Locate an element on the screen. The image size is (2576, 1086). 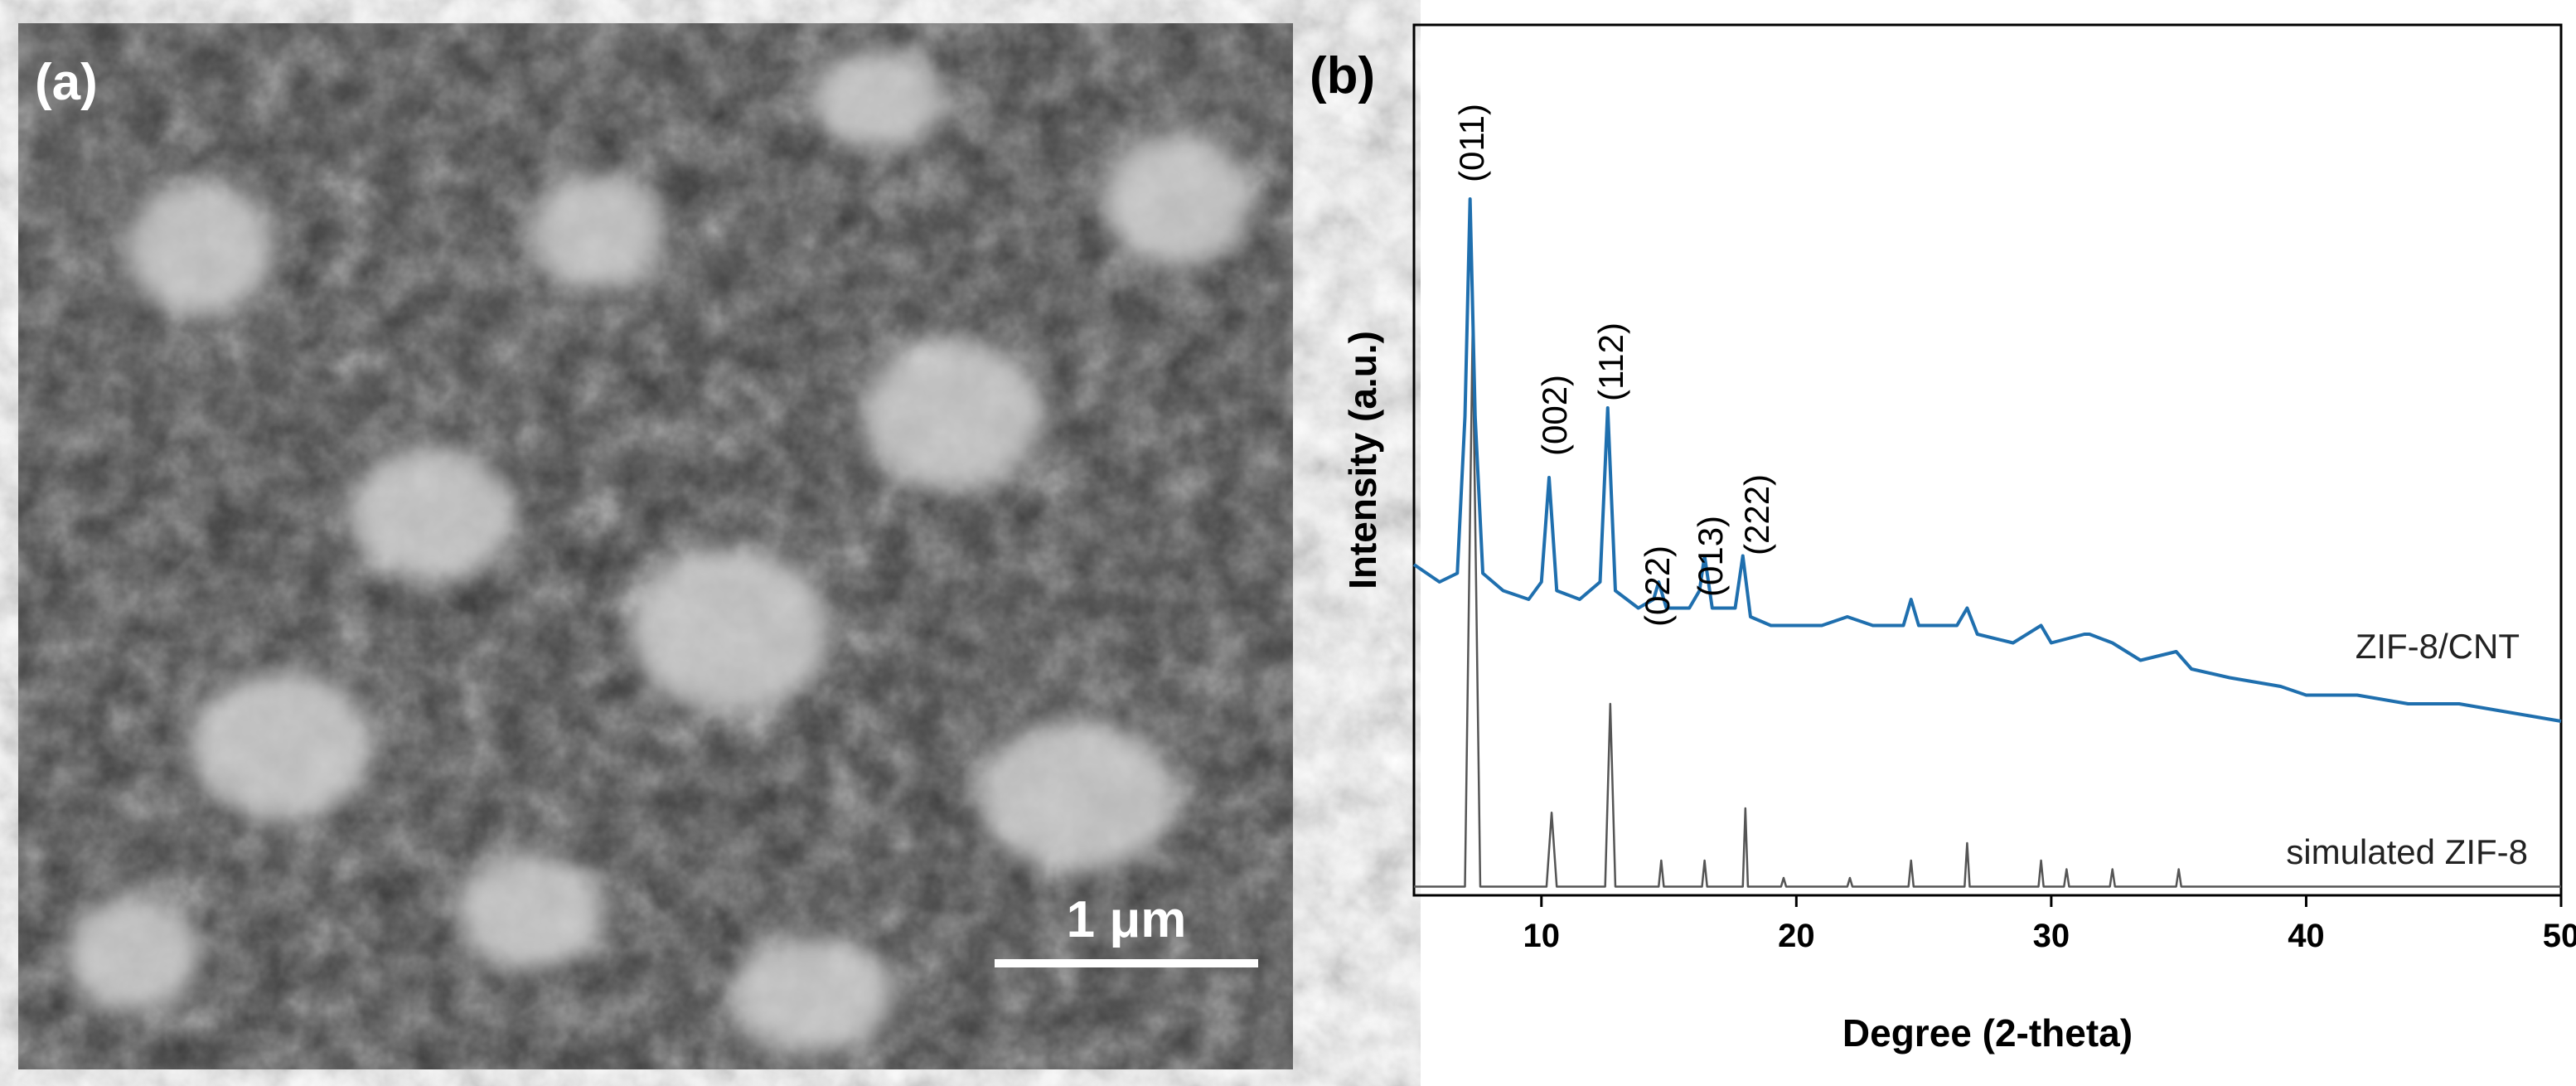
x-tick-label: 50 is located at coordinates (2559, 936).